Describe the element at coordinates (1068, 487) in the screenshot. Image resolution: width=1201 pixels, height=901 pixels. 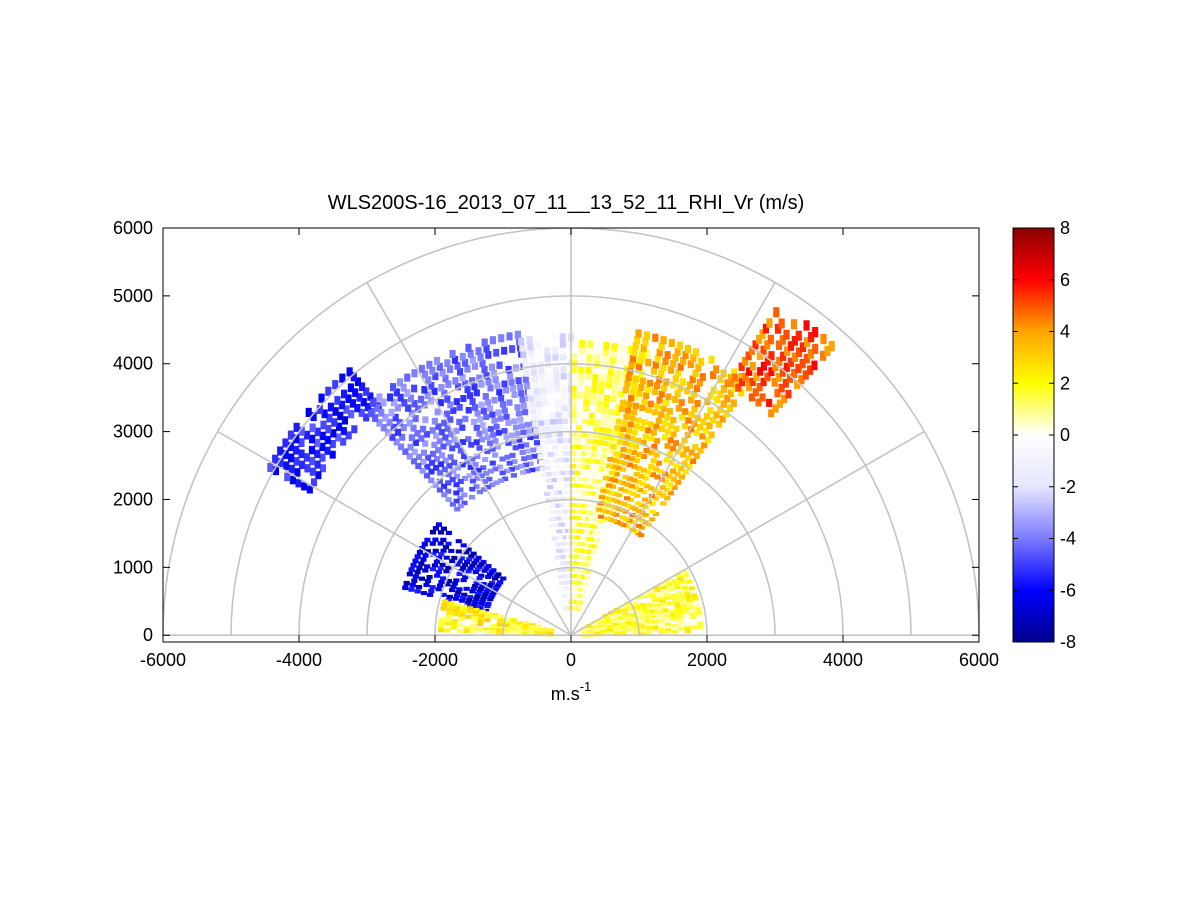
I see `colorbar-tick-label: -2` at that location.